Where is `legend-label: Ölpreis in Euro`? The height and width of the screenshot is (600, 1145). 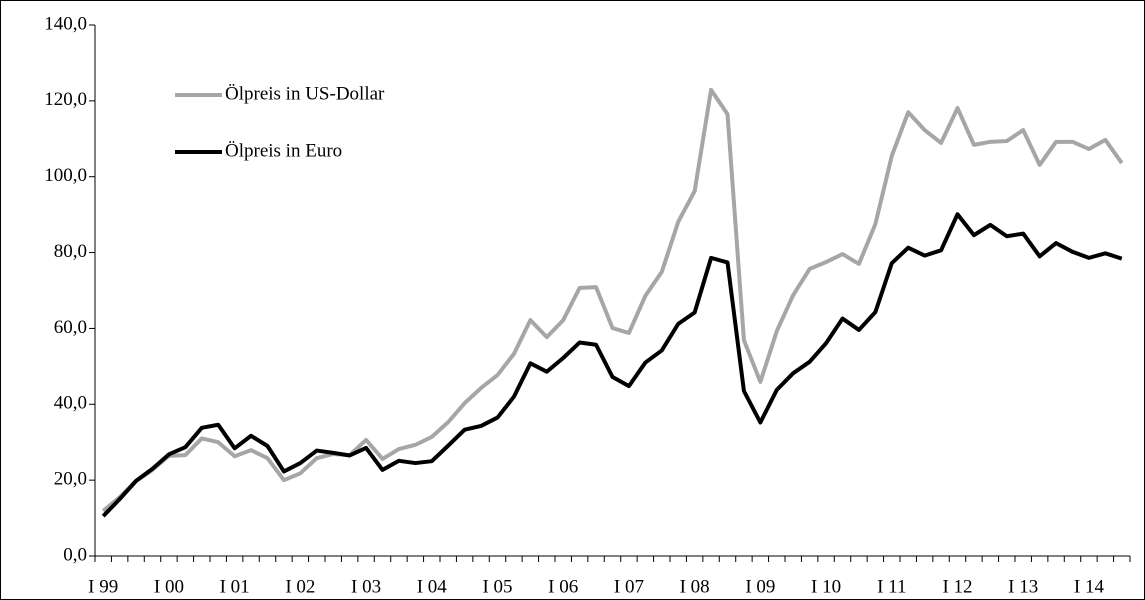
legend-label: Ölpreis in Euro is located at coordinates (283, 150).